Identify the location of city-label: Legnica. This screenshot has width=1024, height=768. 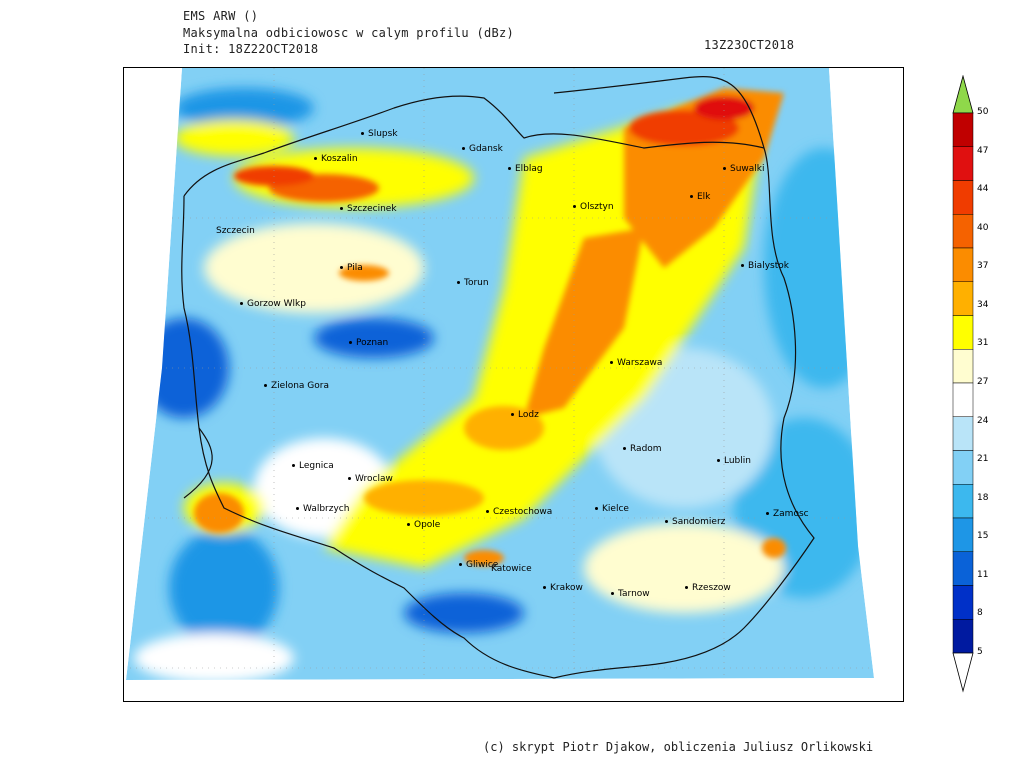
(313, 466).